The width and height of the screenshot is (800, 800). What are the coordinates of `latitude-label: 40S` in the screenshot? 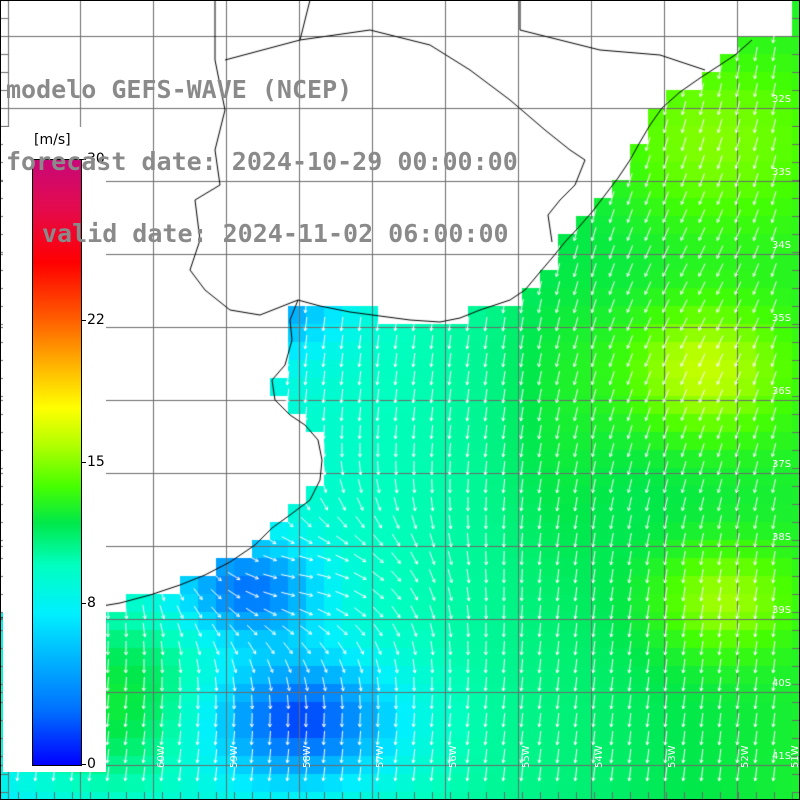 It's located at (782, 683).